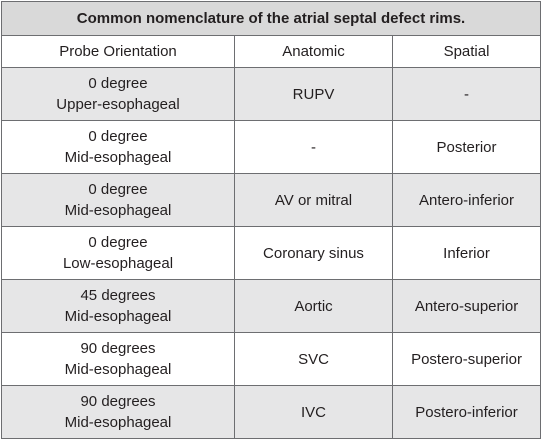  I want to click on cell-anatomic: RUPV, so click(313, 94).